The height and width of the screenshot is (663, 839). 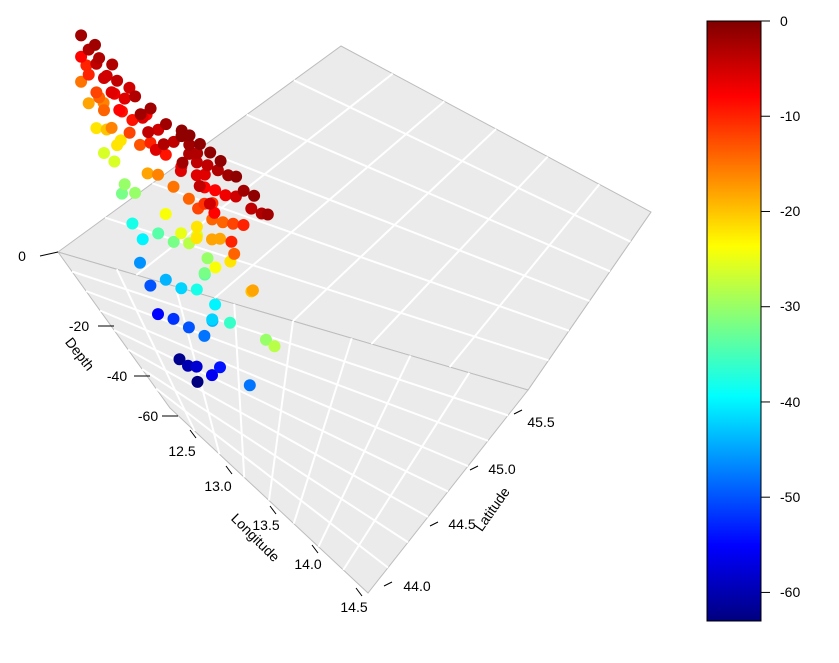 What do you see at coordinates (117, 376) in the screenshot?
I see `z-tick-label-2: -40` at bounding box center [117, 376].